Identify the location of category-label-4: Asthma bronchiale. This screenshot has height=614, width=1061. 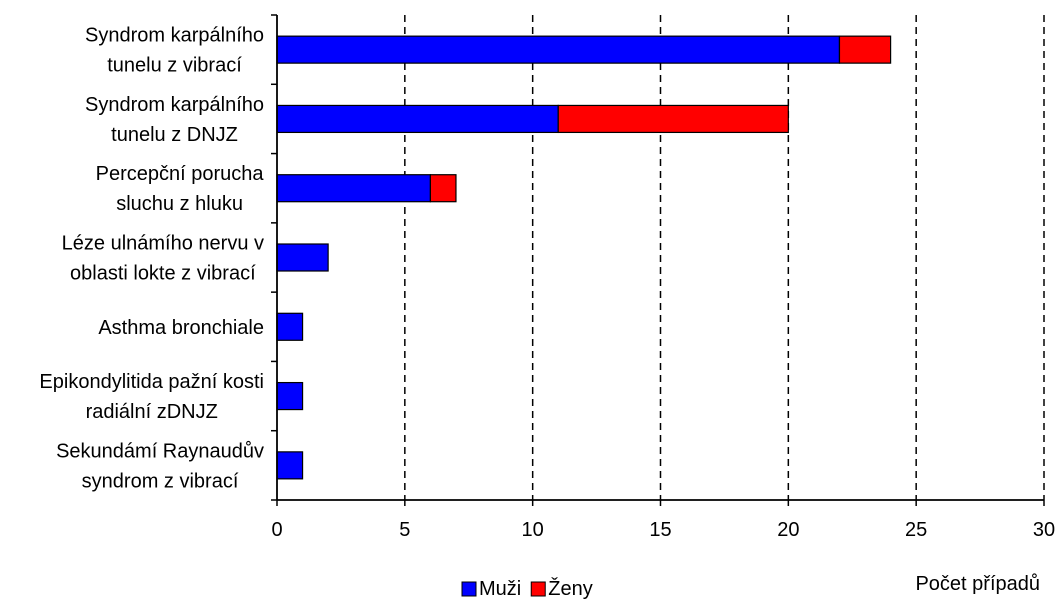
(181, 328).